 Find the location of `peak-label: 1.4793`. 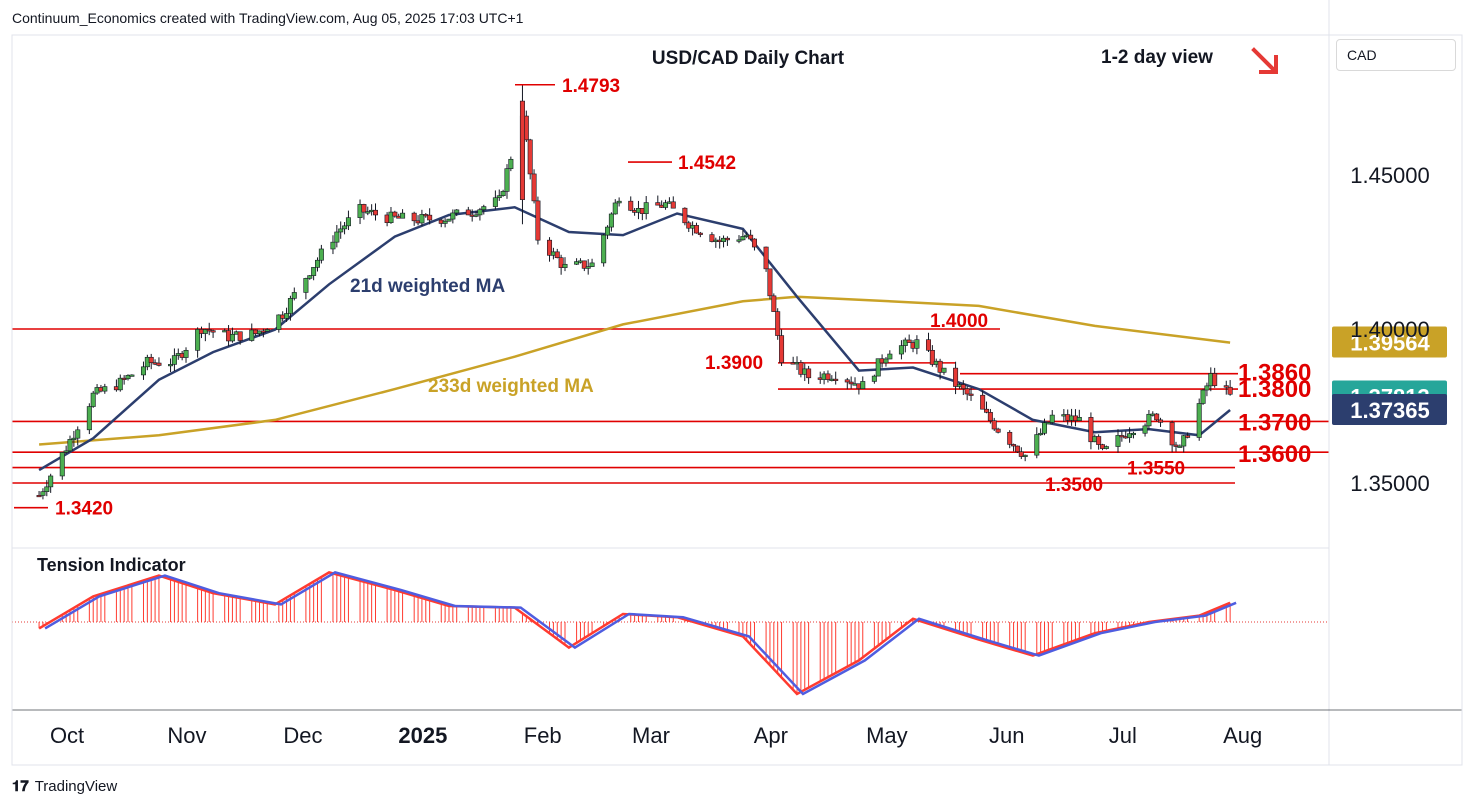

peak-label: 1.4793 is located at coordinates (591, 86).